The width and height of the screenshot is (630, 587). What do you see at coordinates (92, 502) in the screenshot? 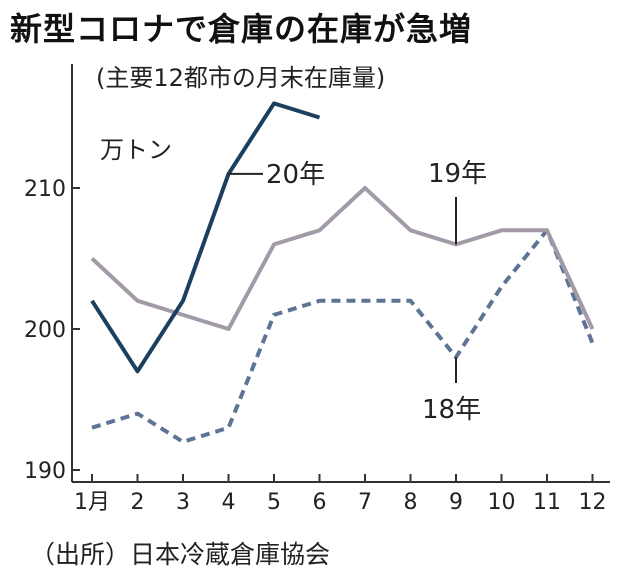
I see `x-tick-label: 1月` at bounding box center [92, 502].